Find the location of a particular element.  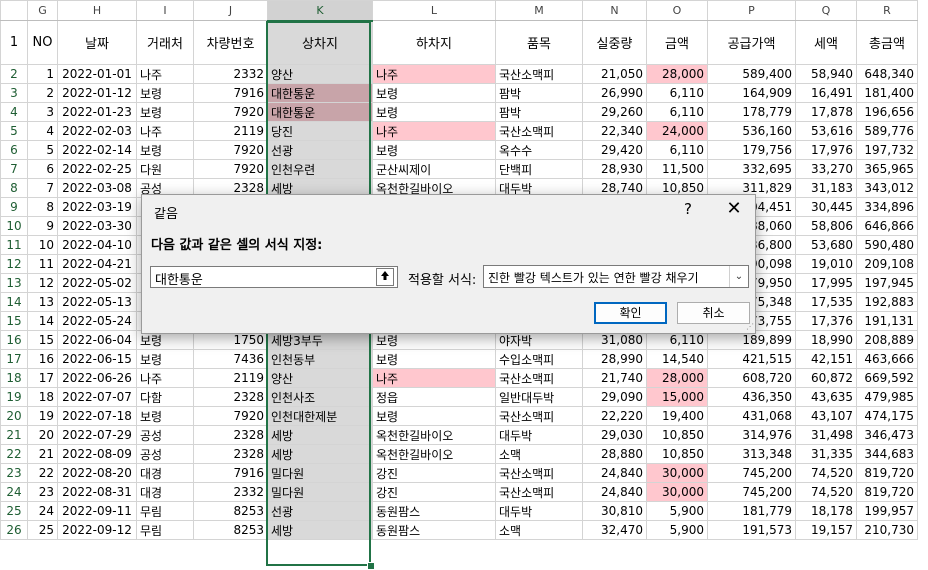

cell-vehicle: 7436 is located at coordinates (230, 359).